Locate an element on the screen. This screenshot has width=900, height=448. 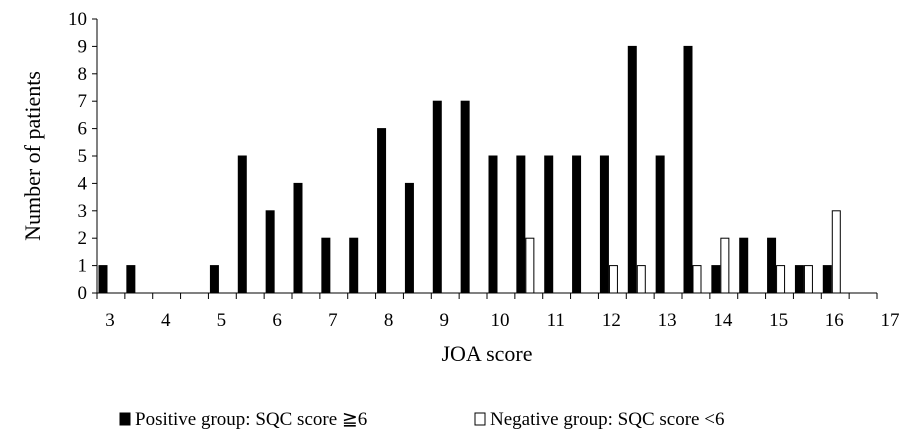
x-tick-label: 10 is located at coordinates (500, 320).